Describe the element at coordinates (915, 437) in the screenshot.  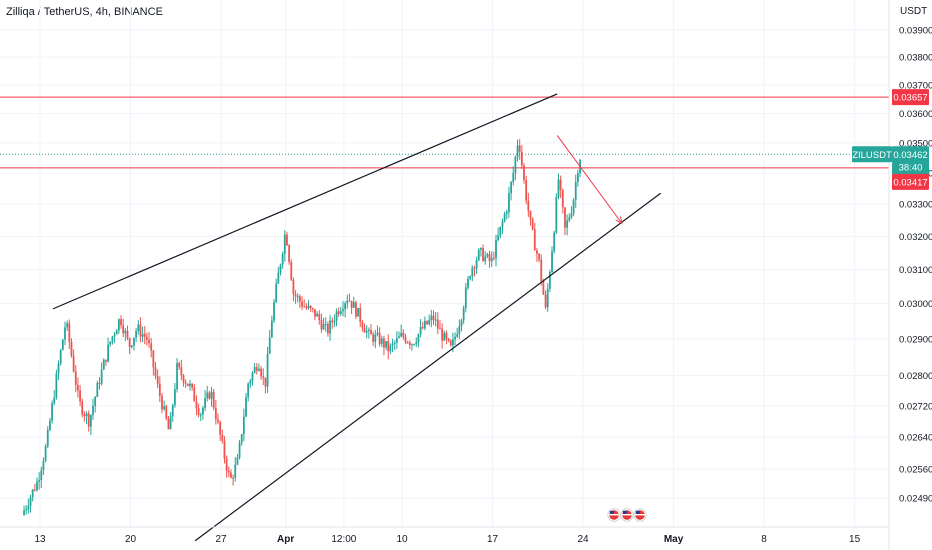
I see `y-tick-label: 0.02640` at that location.